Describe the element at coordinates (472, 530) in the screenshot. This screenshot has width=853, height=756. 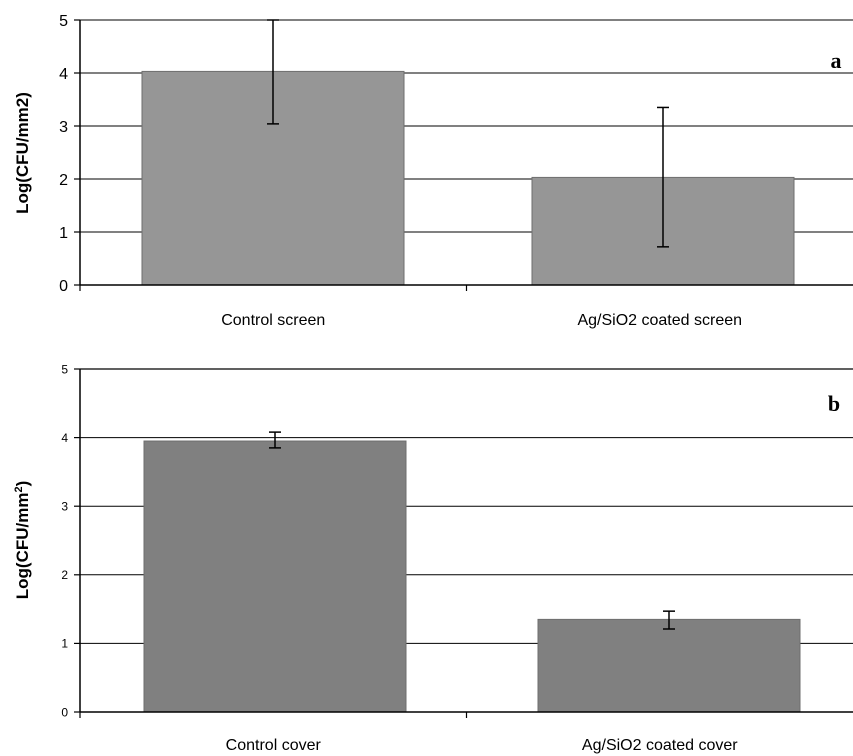
I see `error-bars-b` at that location.